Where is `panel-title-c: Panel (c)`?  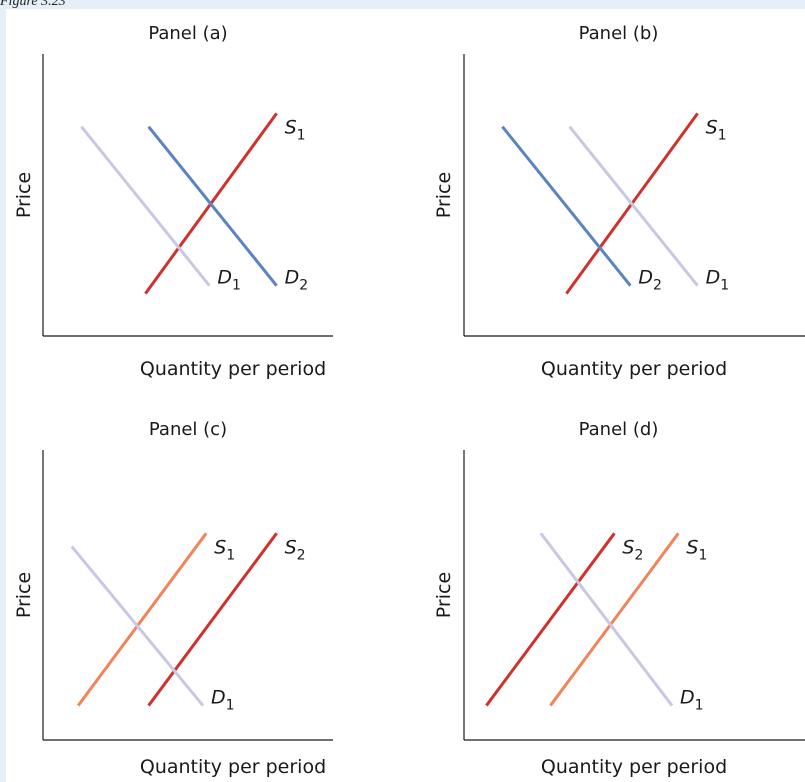
panel-title-c: Panel (c) is located at coordinates (188, 429).